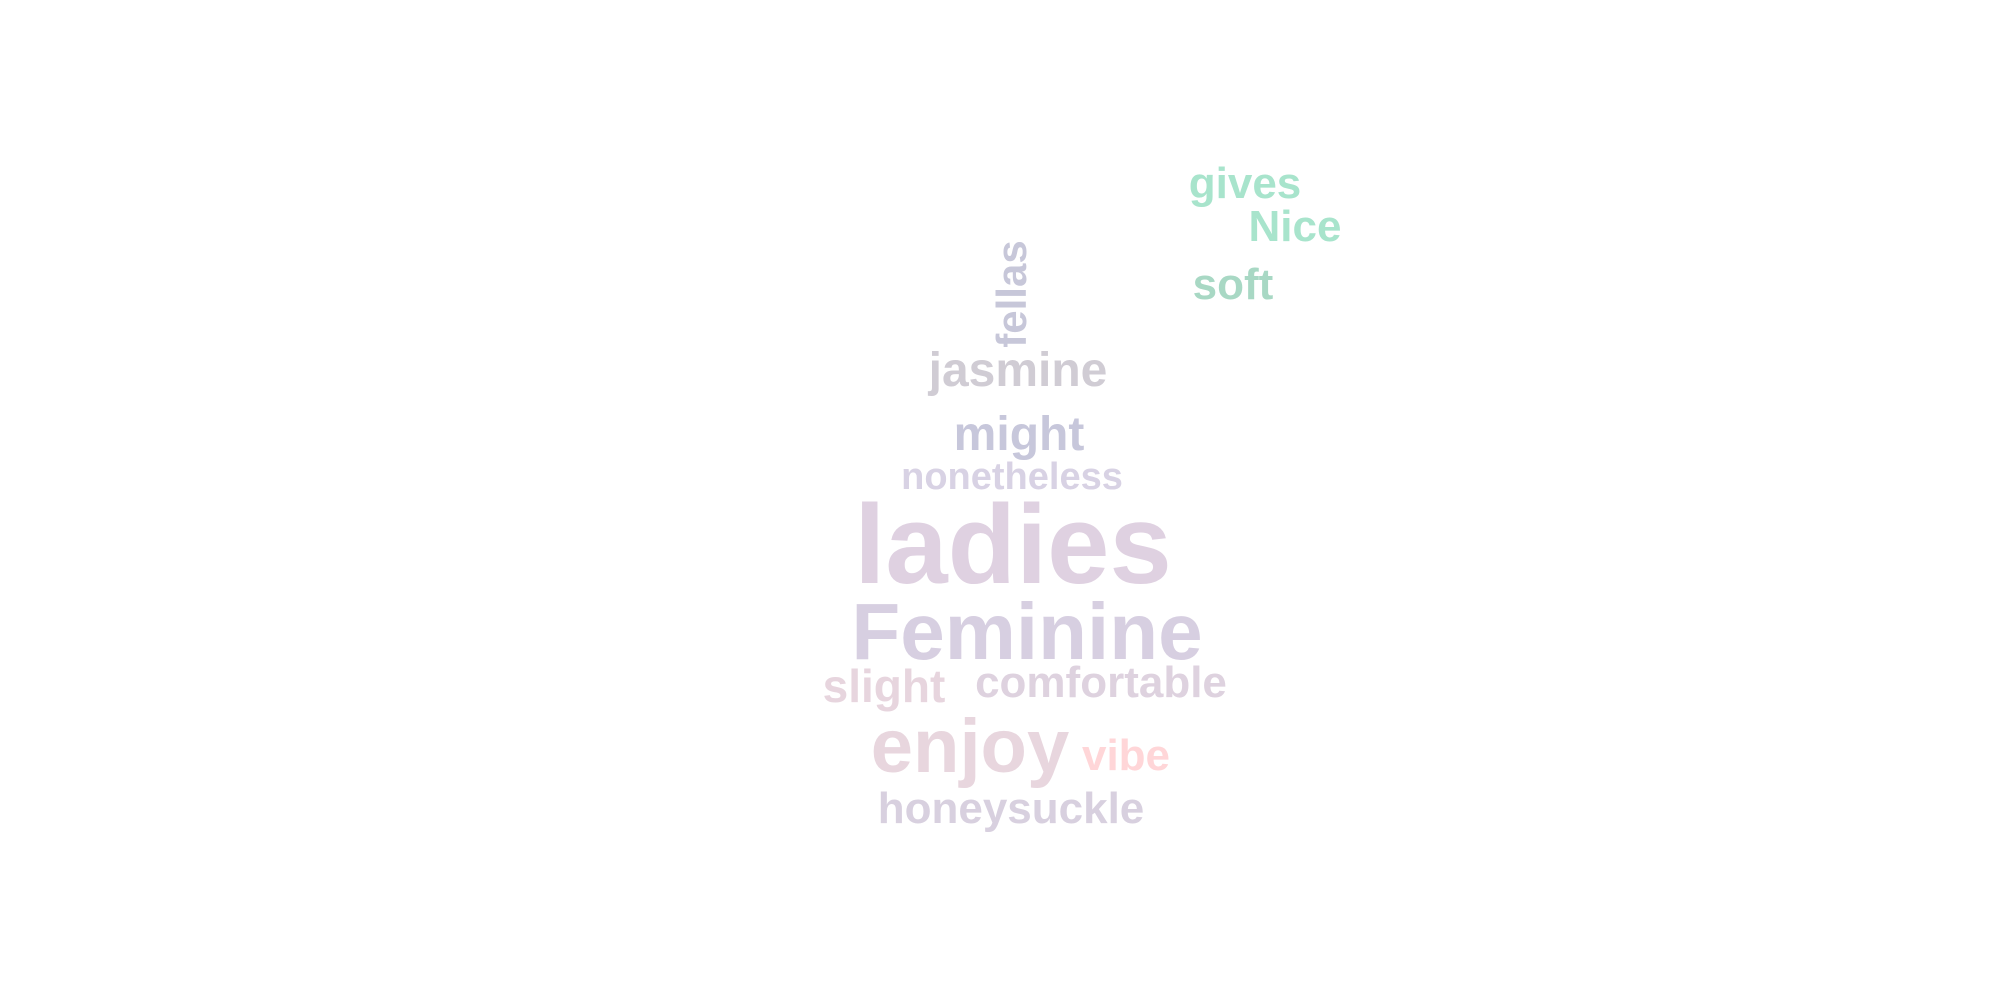  Describe the element at coordinates (1295, 226) in the screenshot. I see `word-nice: Nice` at that location.